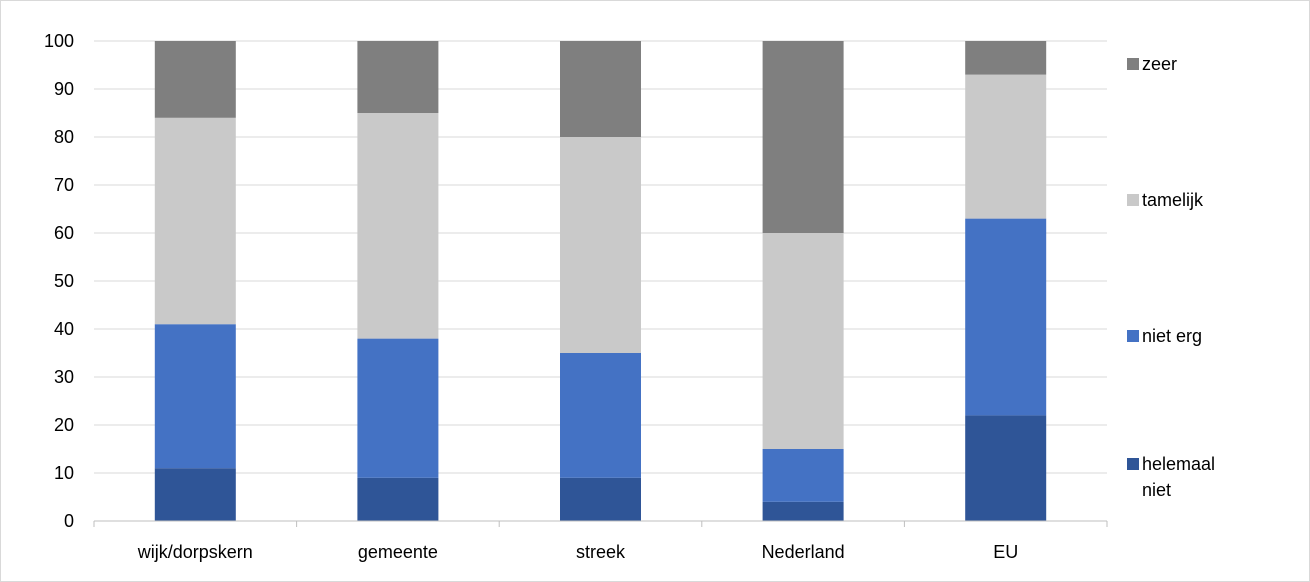 This screenshot has height=582, width=1310. I want to click on legend-label: niet erg, so click(1172, 336).